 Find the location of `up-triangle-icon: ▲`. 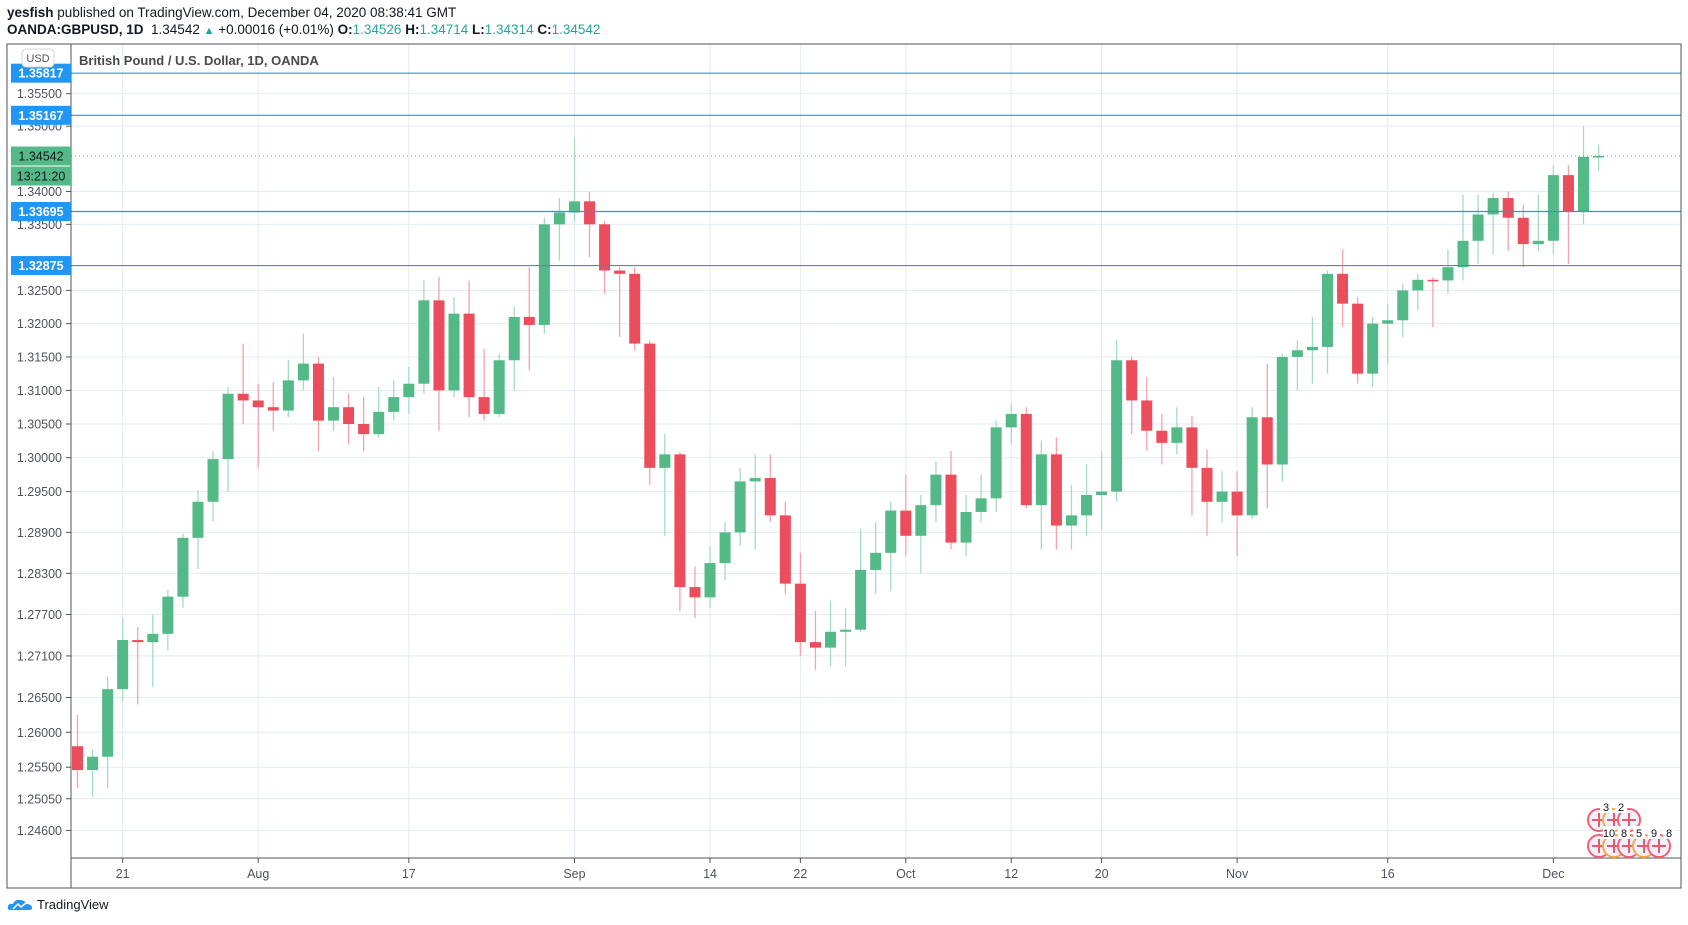

up-triangle-icon: ▲ is located at coordinates (209, 31).